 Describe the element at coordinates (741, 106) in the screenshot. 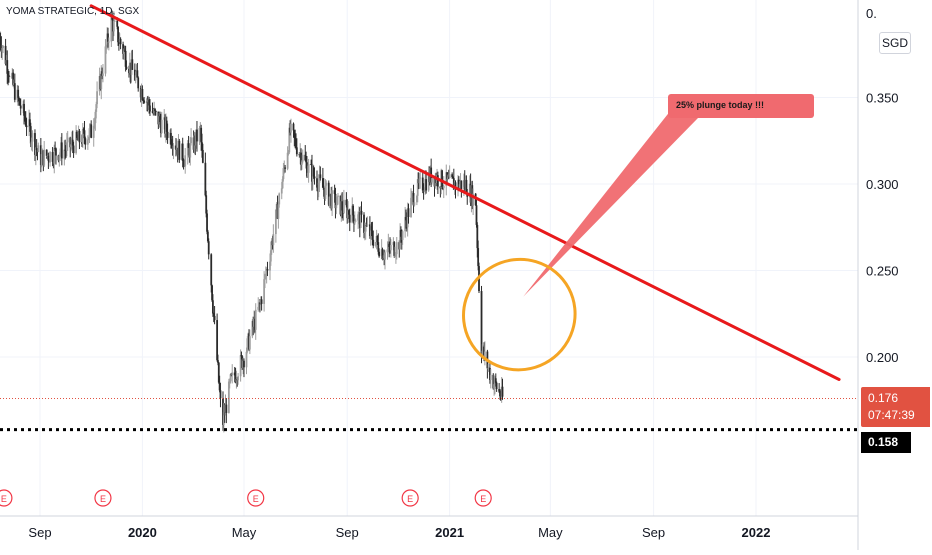

I see `plunge-callout: 25% plunge today !!!` at that location.